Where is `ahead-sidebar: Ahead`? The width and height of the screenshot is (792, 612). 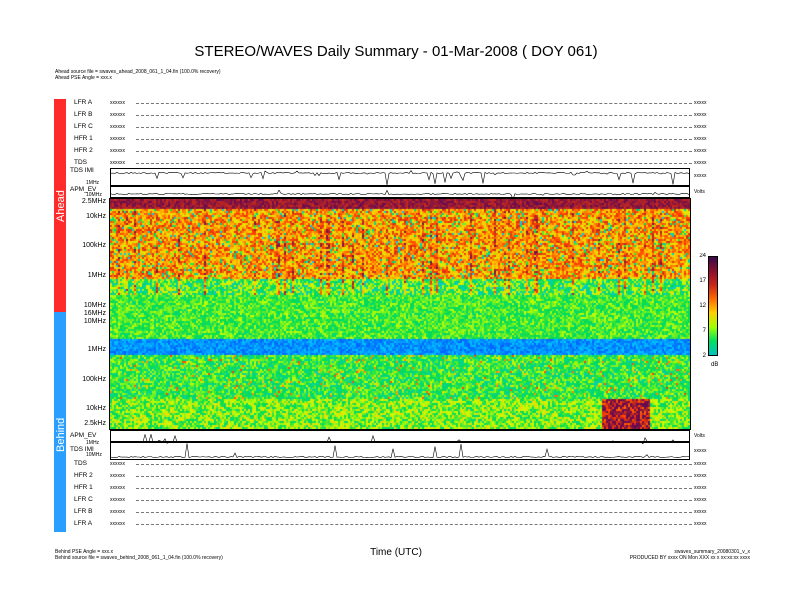 ahead-sidebar: Ahead is located at coordinates (60, 205).